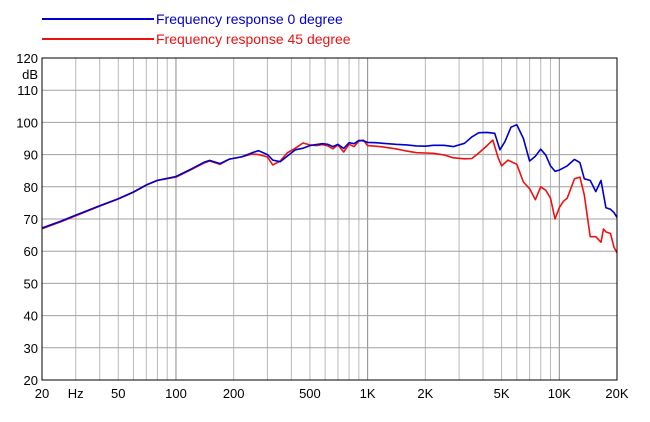 The height and width of the screenshot is (422, 650). Describe the element at coordinates (31, 155) in the screenshot. I see `y-tick-label: 90` at that location.